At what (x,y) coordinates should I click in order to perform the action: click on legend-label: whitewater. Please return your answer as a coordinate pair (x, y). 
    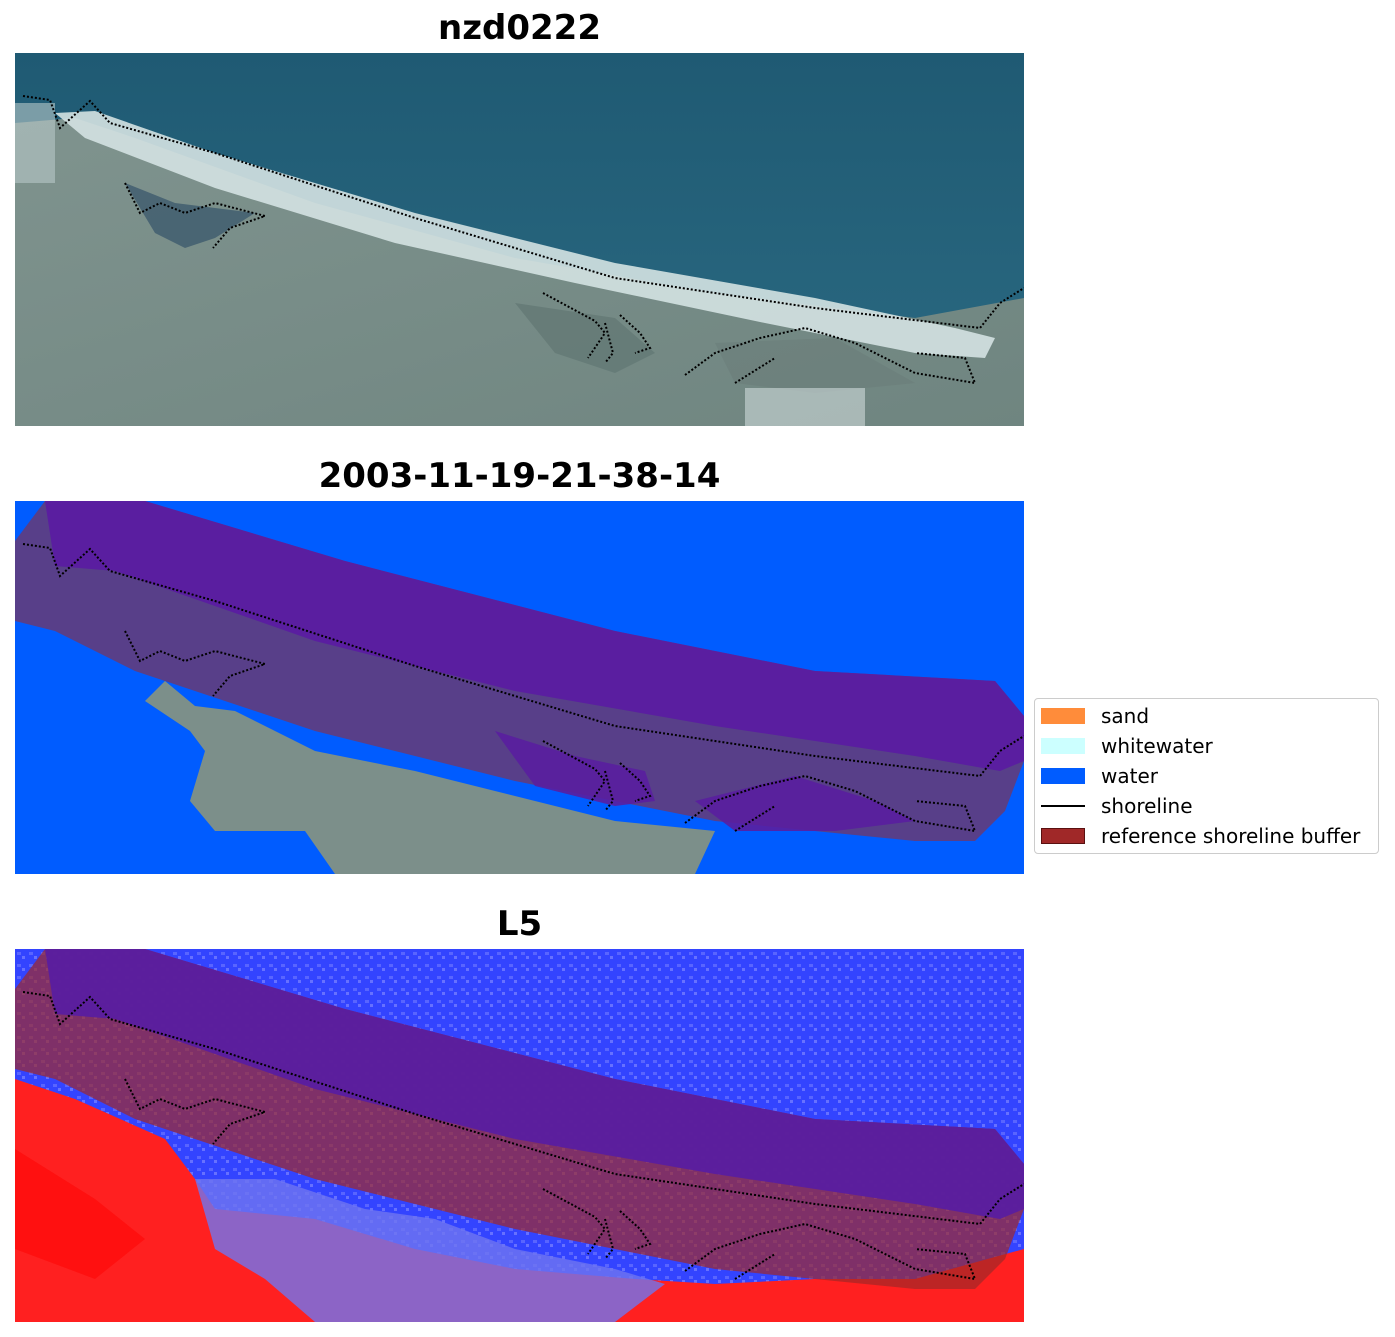
    Looking at the image, I should click on (1157, 746).